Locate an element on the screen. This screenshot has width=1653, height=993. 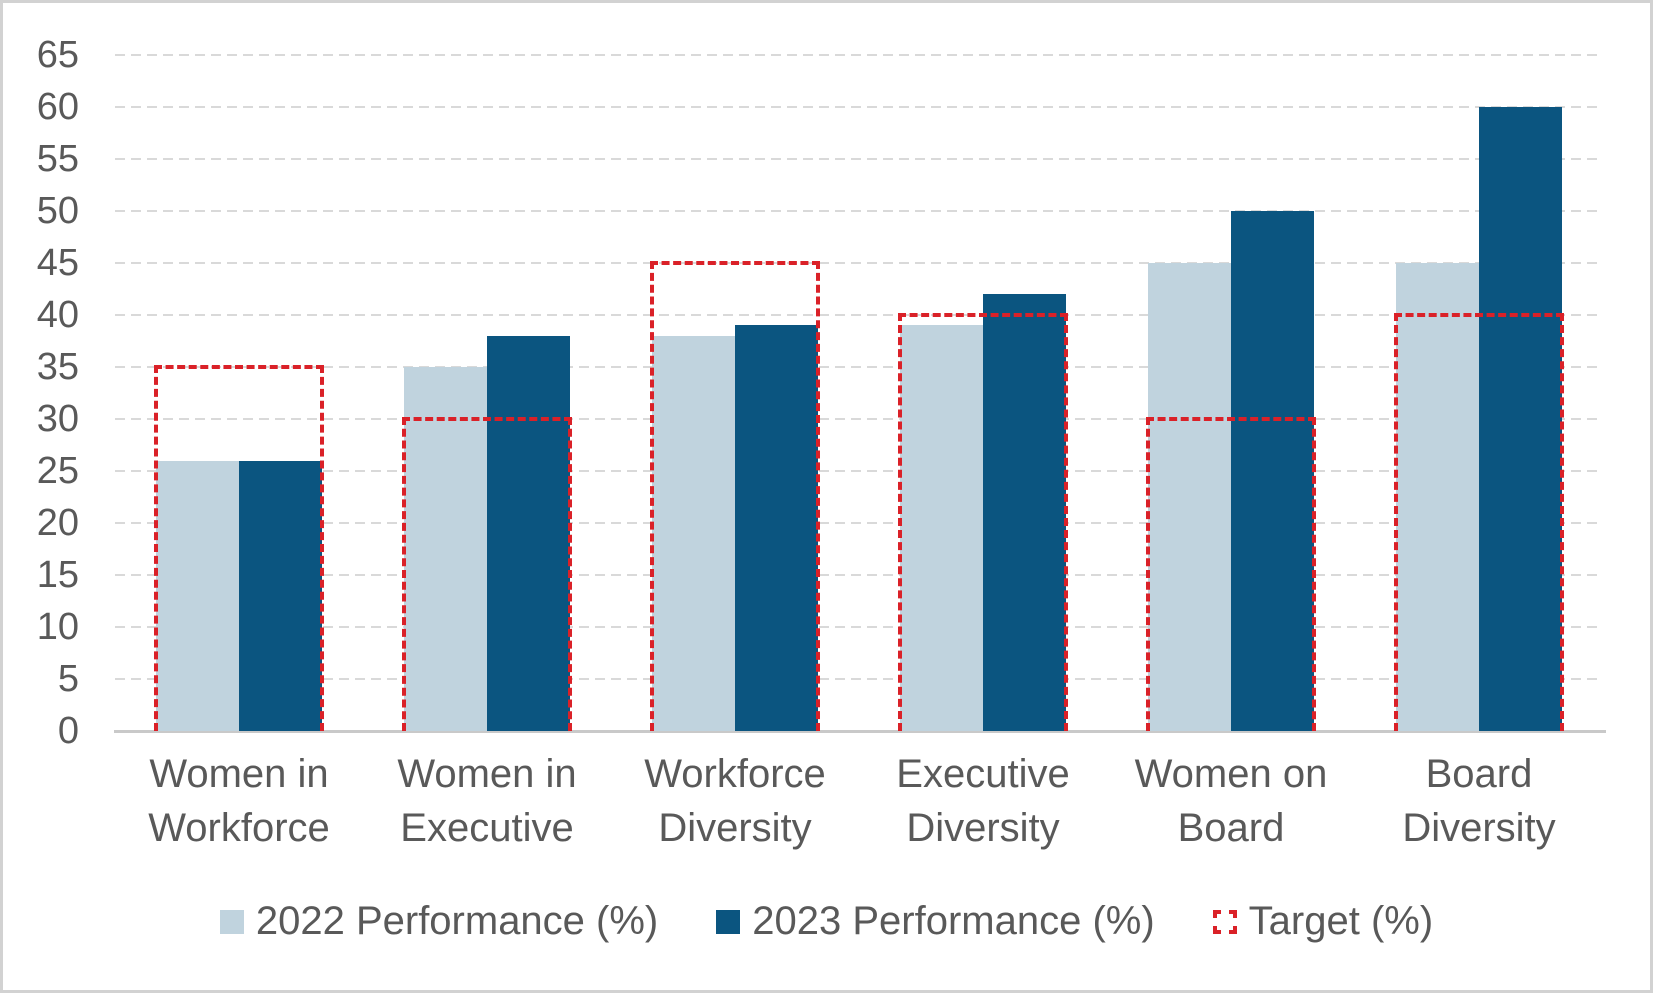
category-label-line2: Executive is located at coordinates (487, 828).